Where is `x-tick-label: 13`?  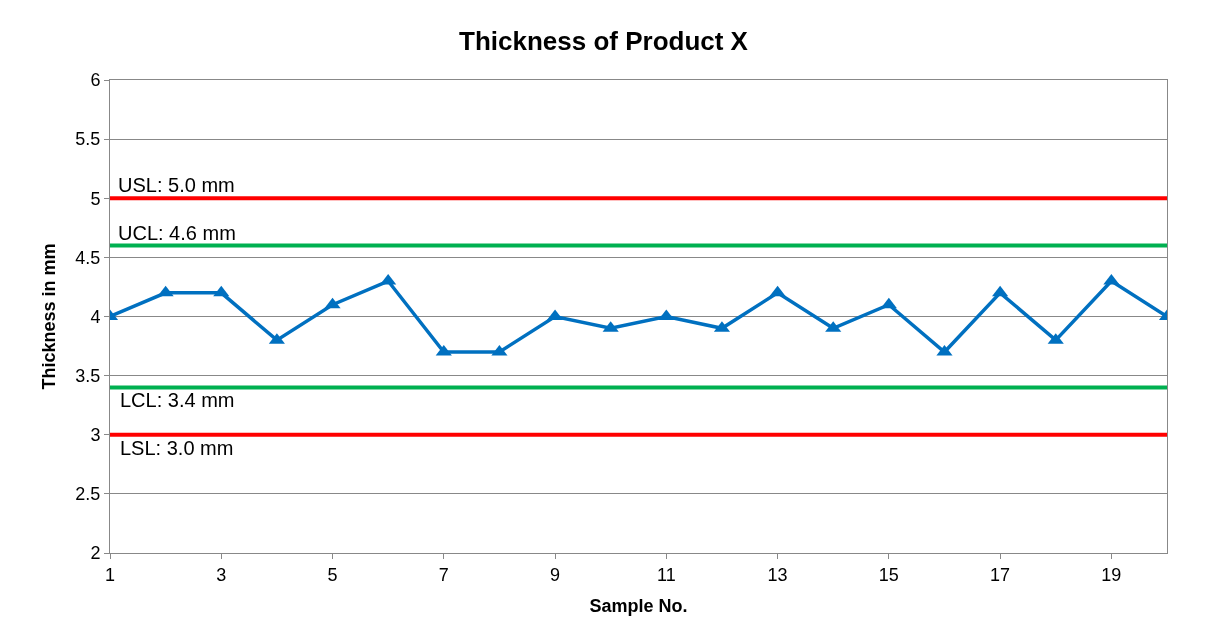 x-tick-label: 13 is located at coordinates (777, 574).